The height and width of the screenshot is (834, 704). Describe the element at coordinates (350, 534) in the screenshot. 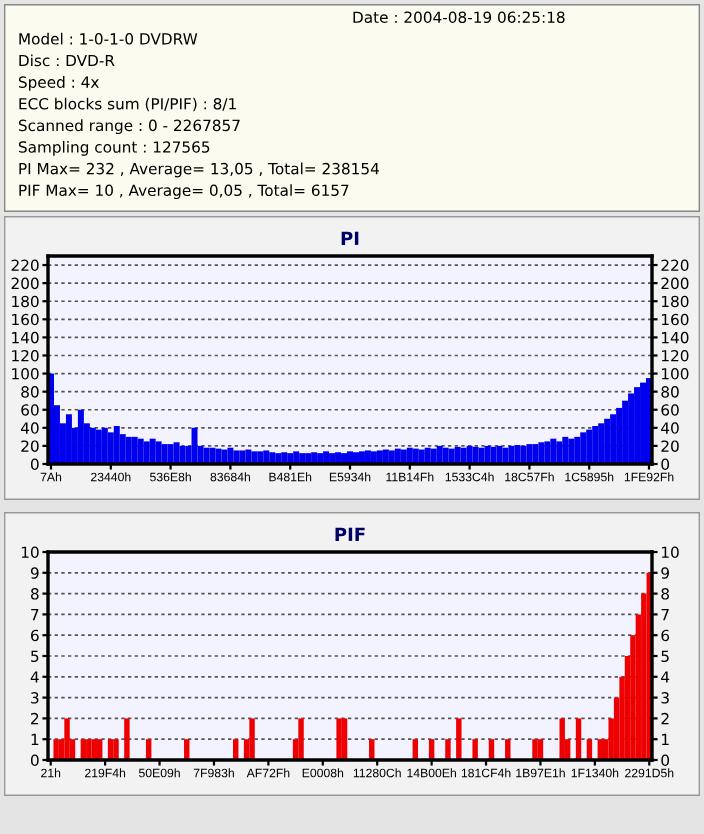

I see `chart-title: PIF` at that location.